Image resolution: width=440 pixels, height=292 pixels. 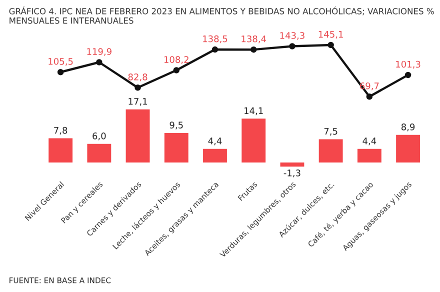 What do you see at coordinates (176, 60) in the screenshot?
I see `data-label: 108,2` at bounding box center [176, 60].